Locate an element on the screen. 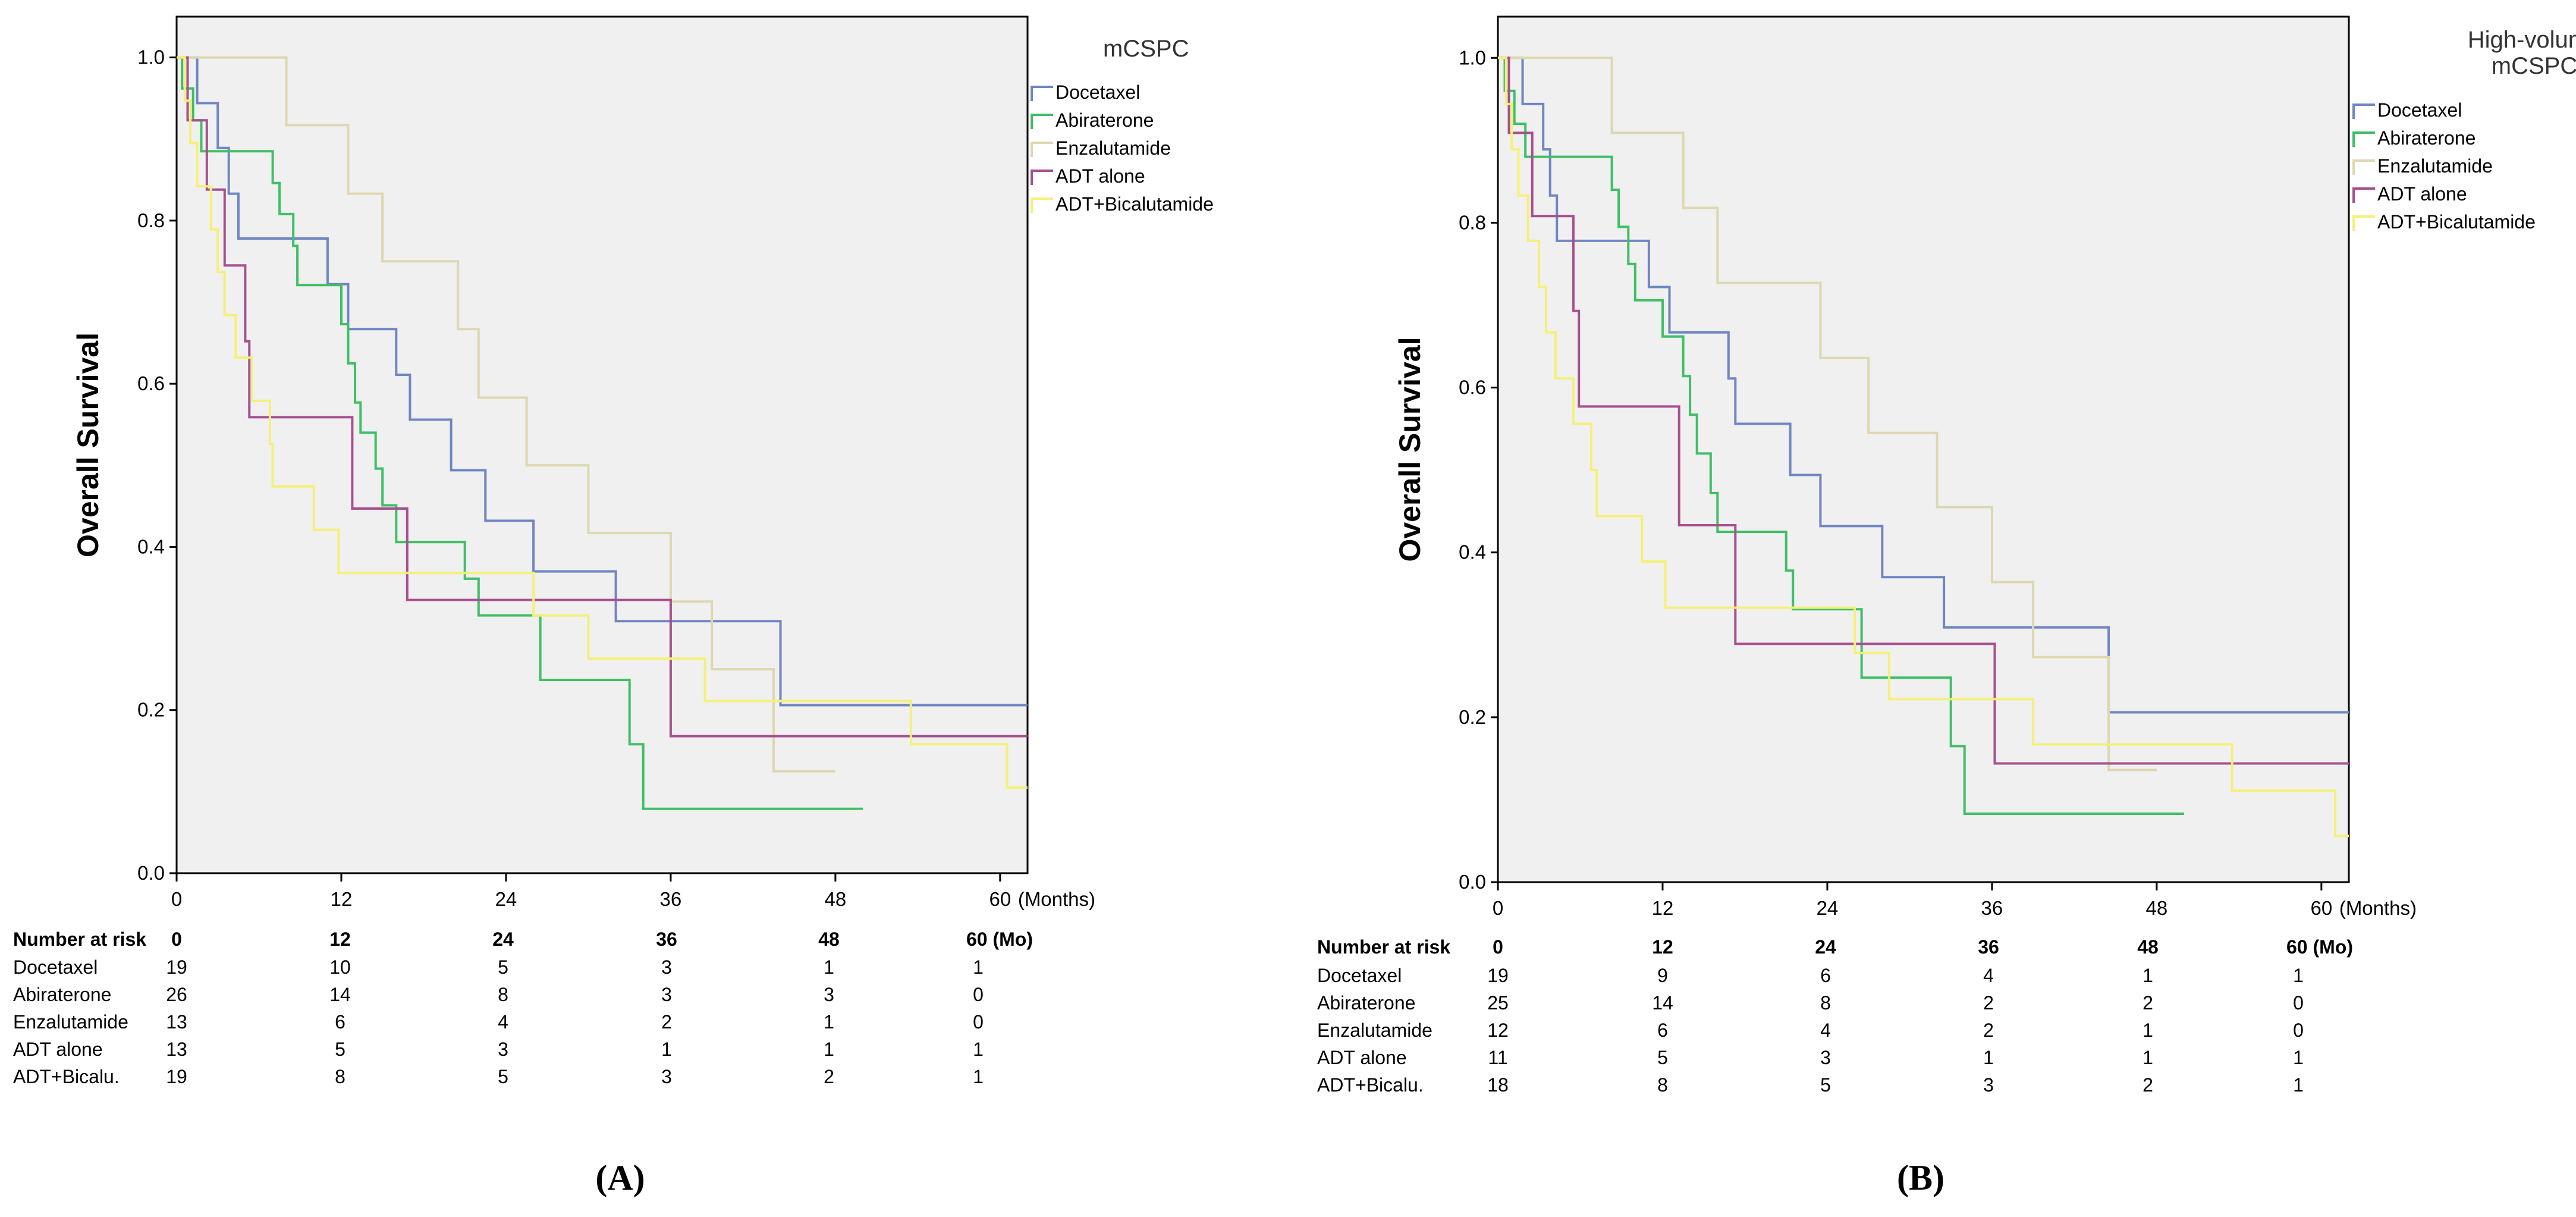 The width and height of the screenshot is (2576, 1217). legend-label: Enzalutamide is located at coordinates (2435, 166).